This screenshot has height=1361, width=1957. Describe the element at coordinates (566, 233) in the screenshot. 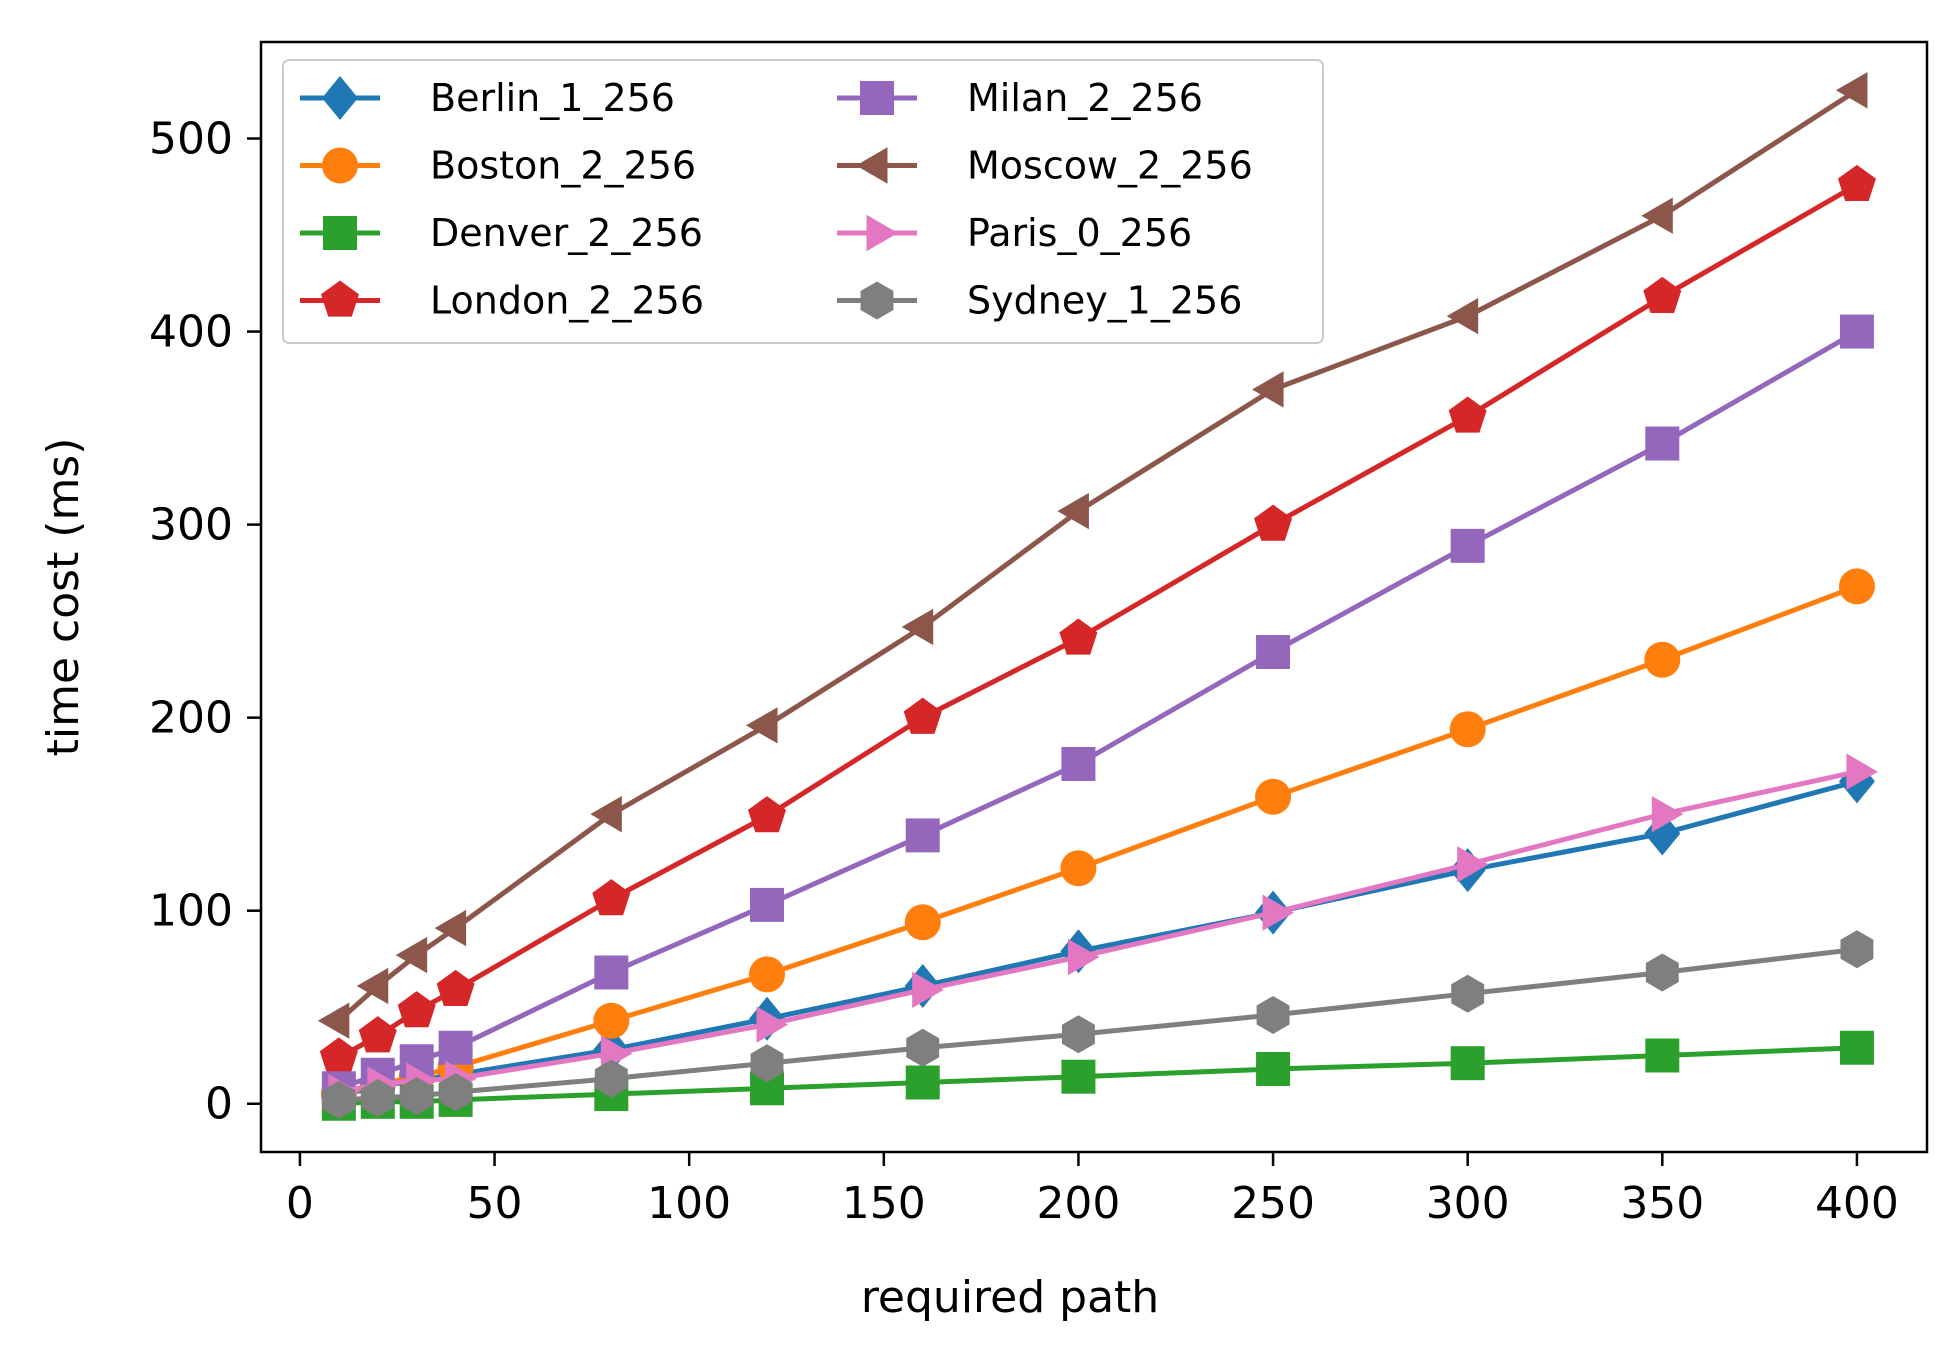

I see `legend-label: Denver_2_256` at that location.